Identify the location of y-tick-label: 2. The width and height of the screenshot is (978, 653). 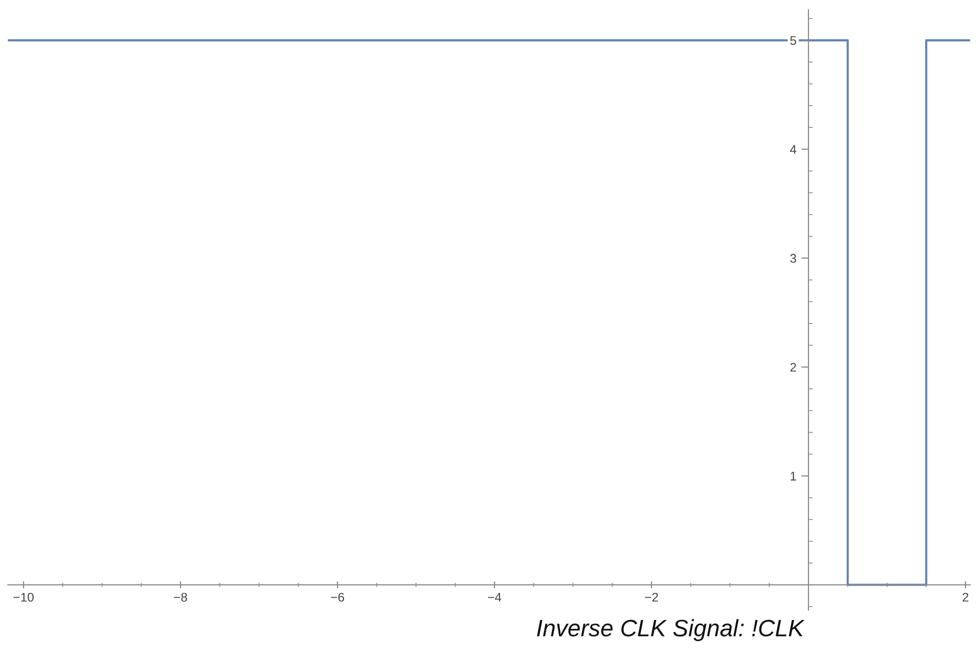
(793, 367).